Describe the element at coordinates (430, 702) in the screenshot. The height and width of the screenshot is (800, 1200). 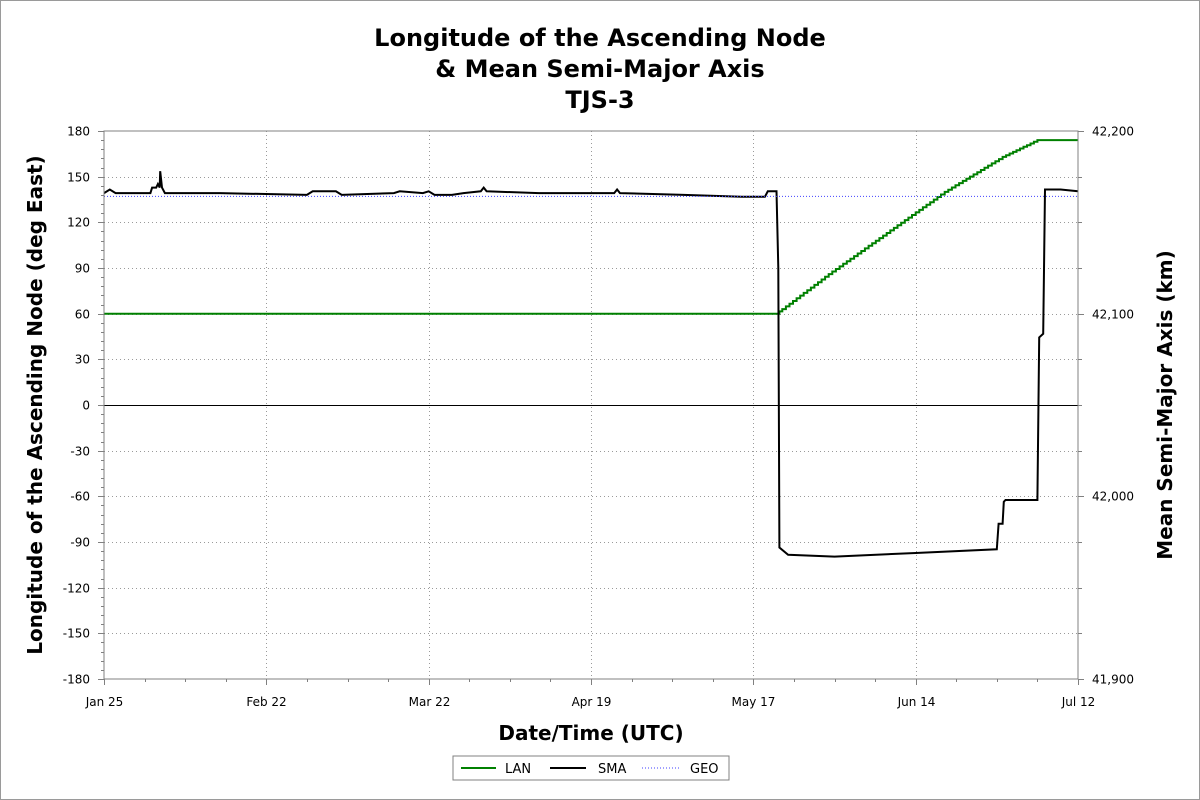
I see `x-tick-label: Mar 22` at that location.